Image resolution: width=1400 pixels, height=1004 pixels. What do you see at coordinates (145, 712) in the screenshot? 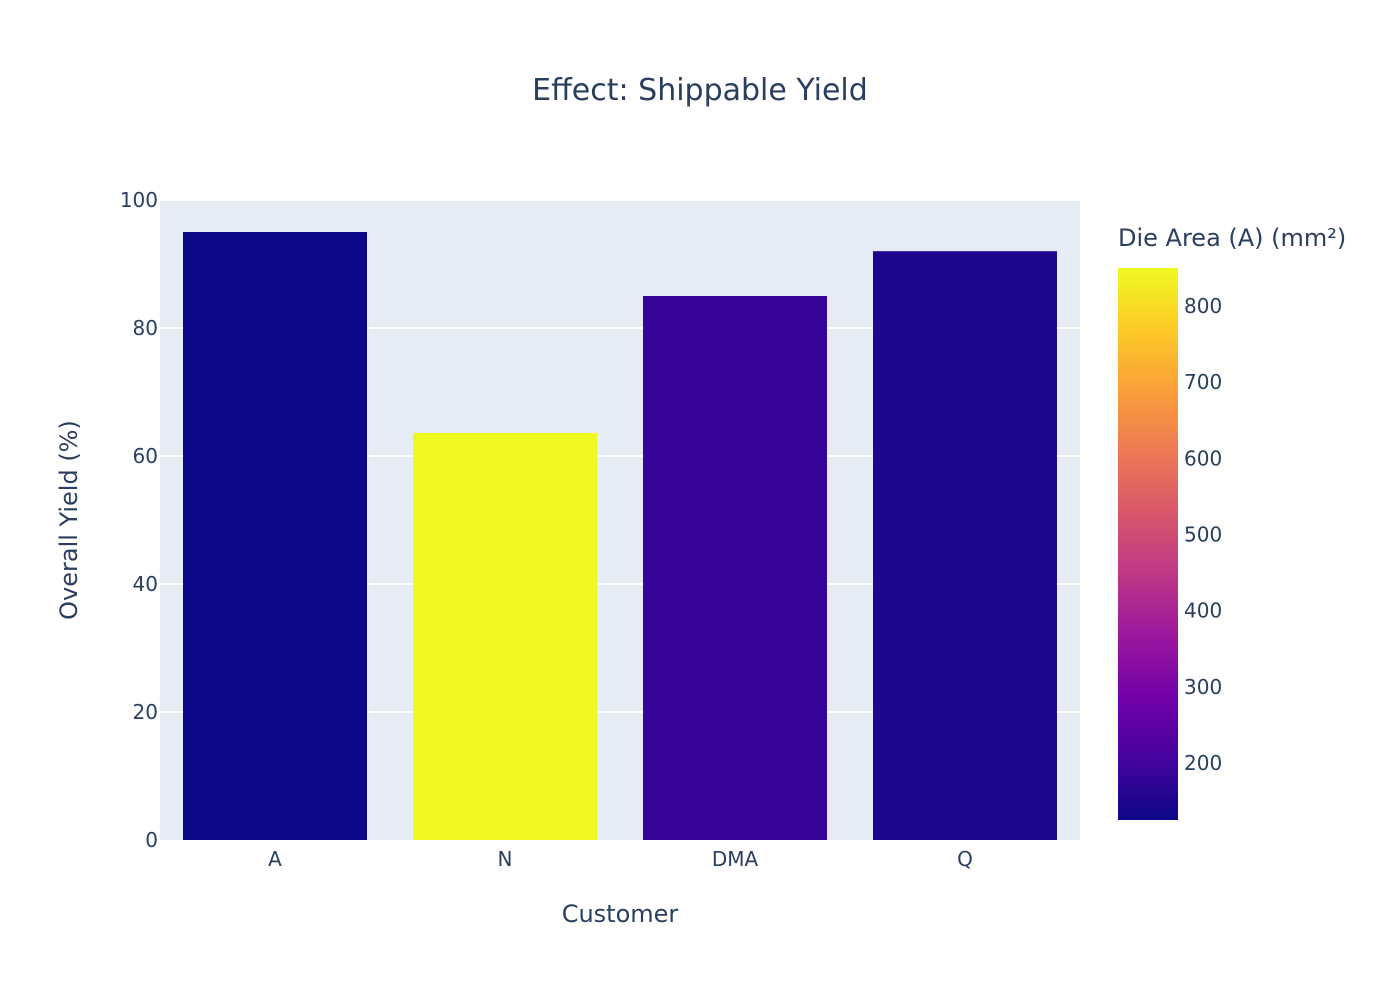
I see `y-tick-label: 20` at bounding box center [145, 712].